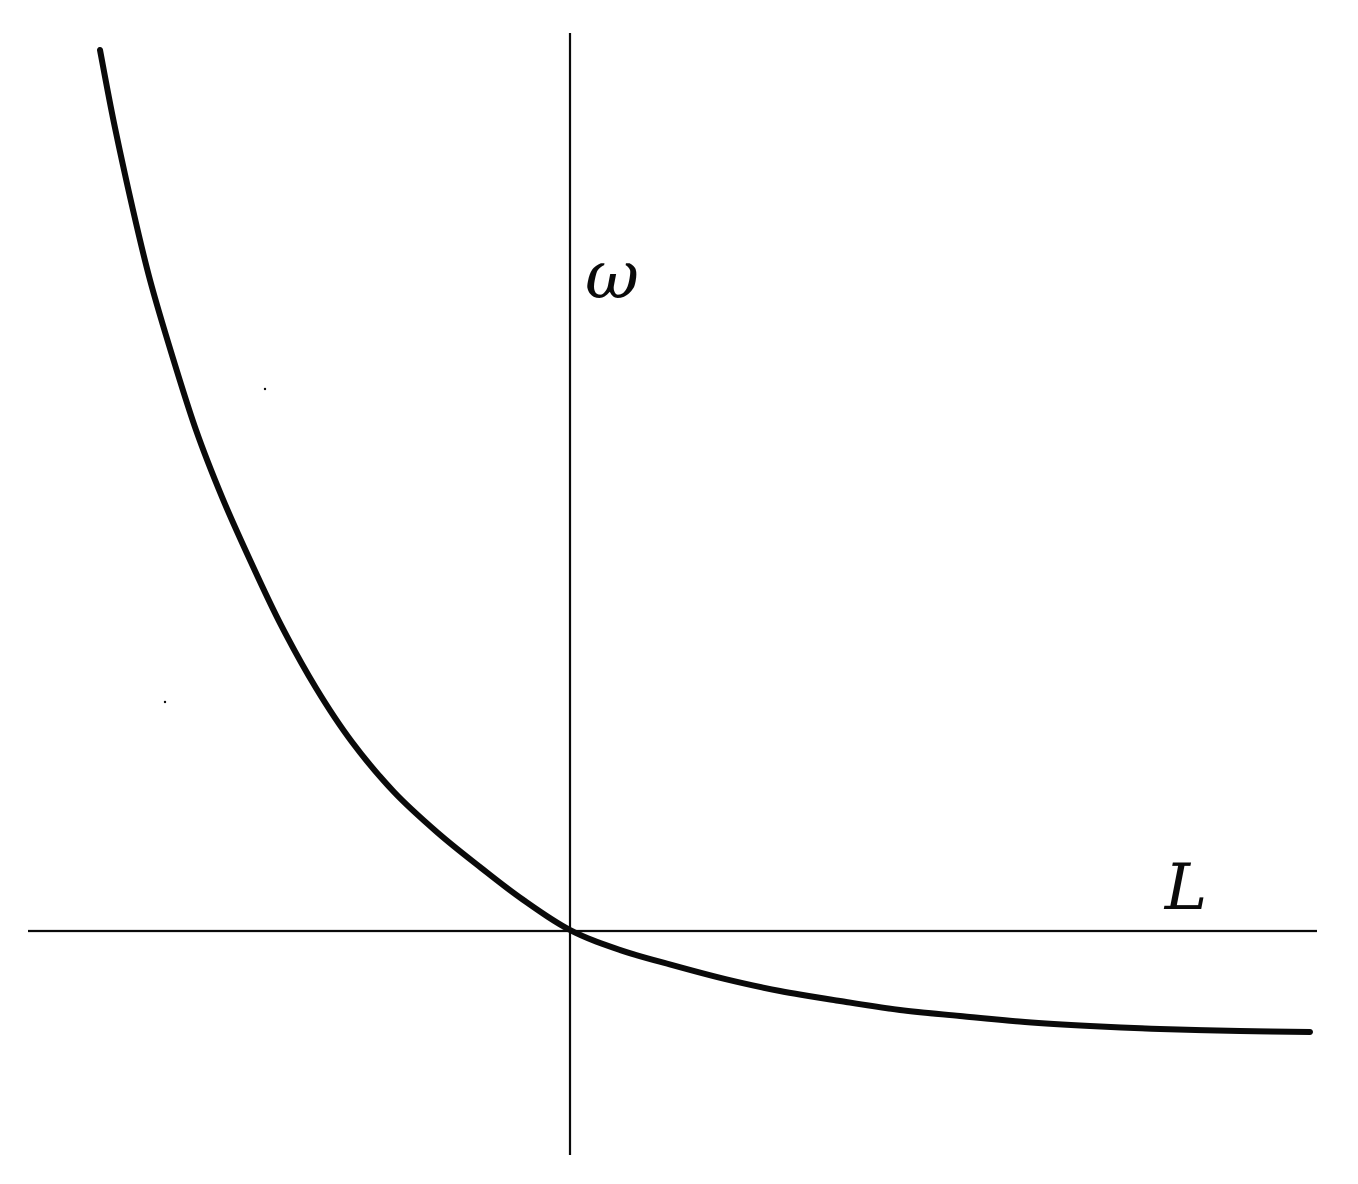 This screenshot has width=1358, height=1184. Describe the element at coordinates (612, 275) in the screenshot. I see `y-axis-label-omega: ω` at that location.